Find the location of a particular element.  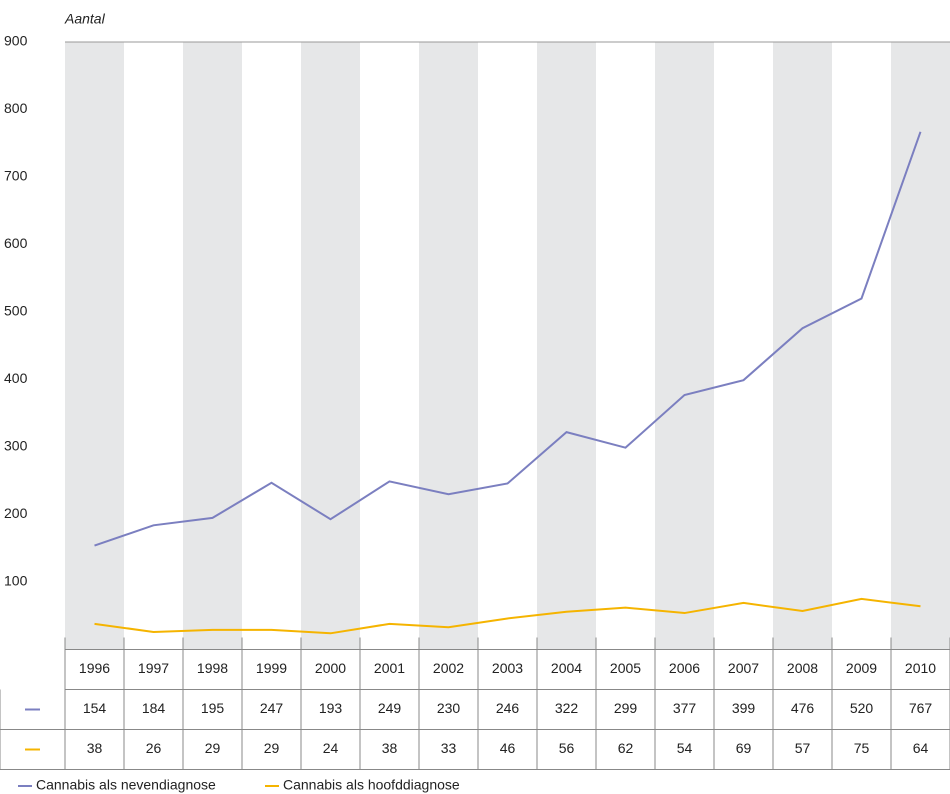

table-value: 46 is located at coordinates (508, 748).